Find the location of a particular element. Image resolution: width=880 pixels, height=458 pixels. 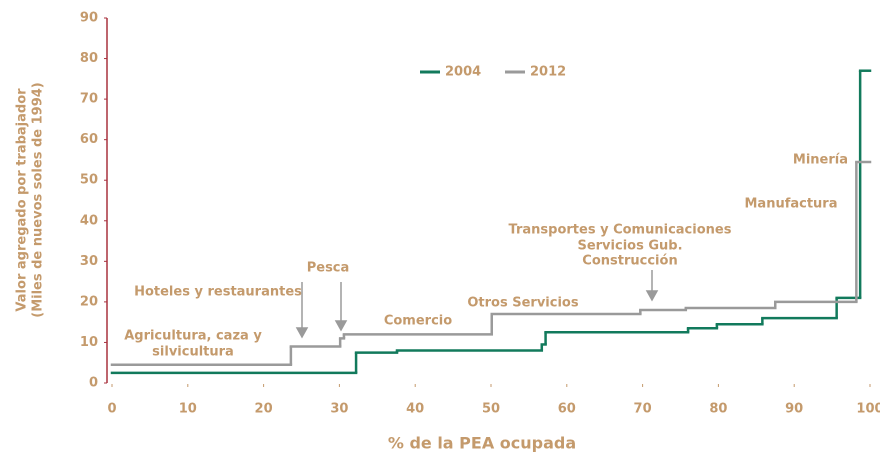

annotation: silvicultura is located at coordinates (193, 352).